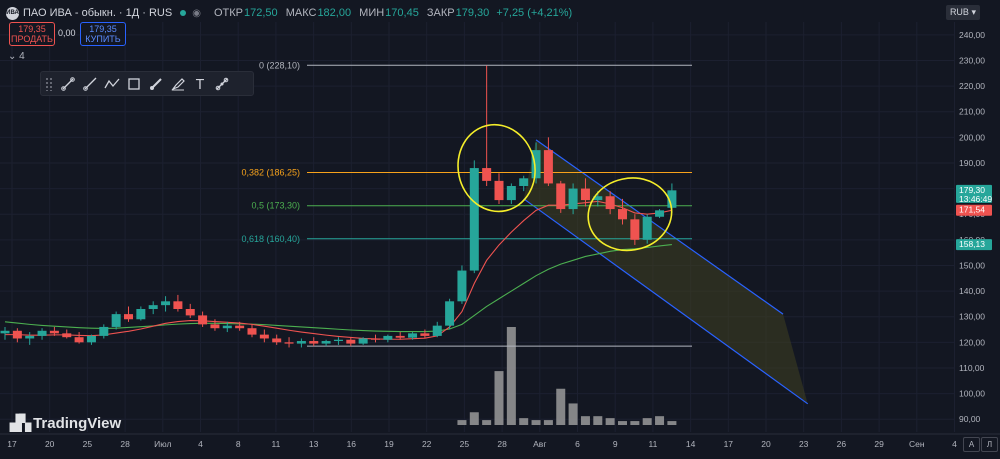 This screenshot has height=459, width=1000. I want to click on indicator-count: 4, so click(22, 56).